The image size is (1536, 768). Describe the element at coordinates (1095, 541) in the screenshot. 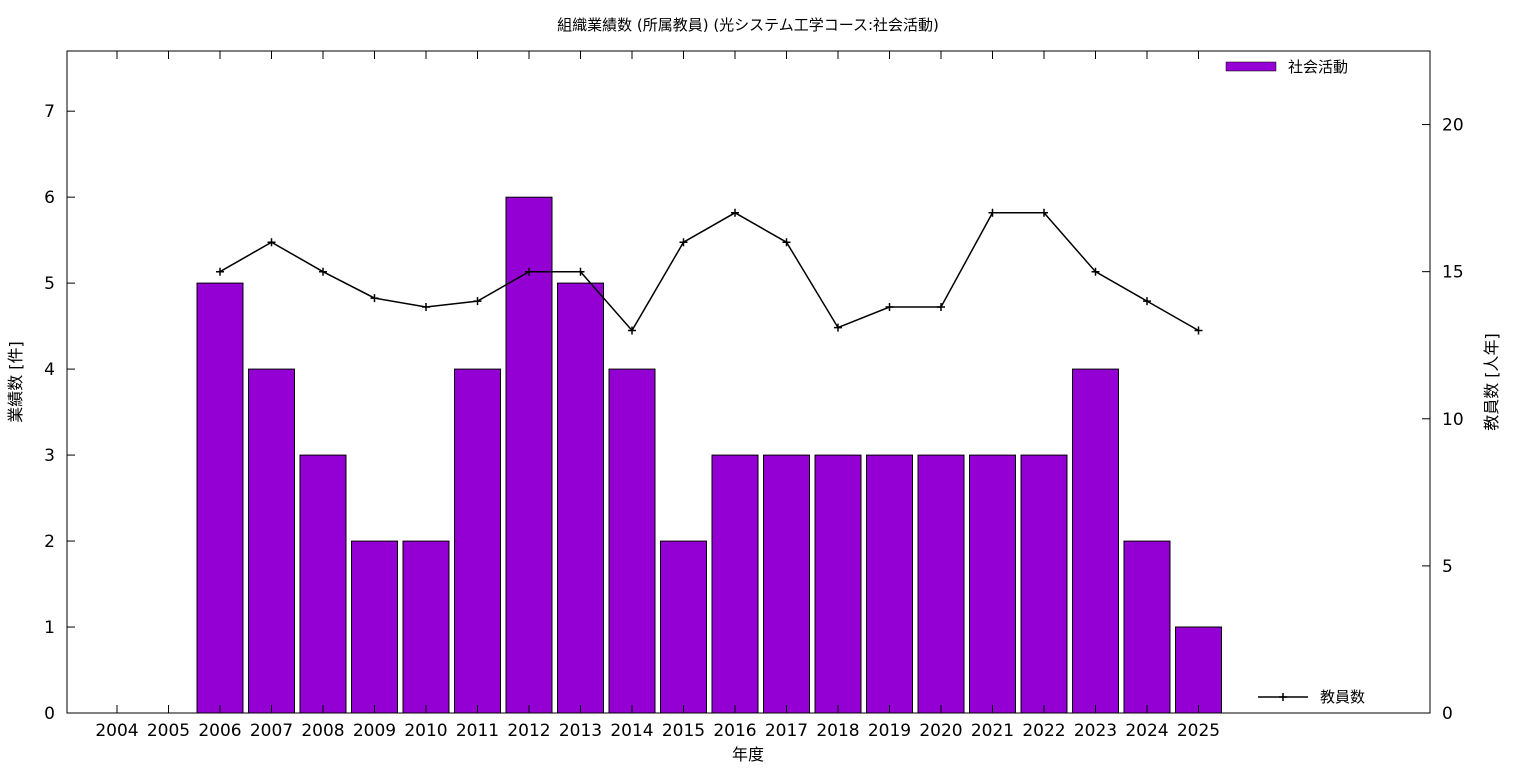

I see `bar-2023` at that location.